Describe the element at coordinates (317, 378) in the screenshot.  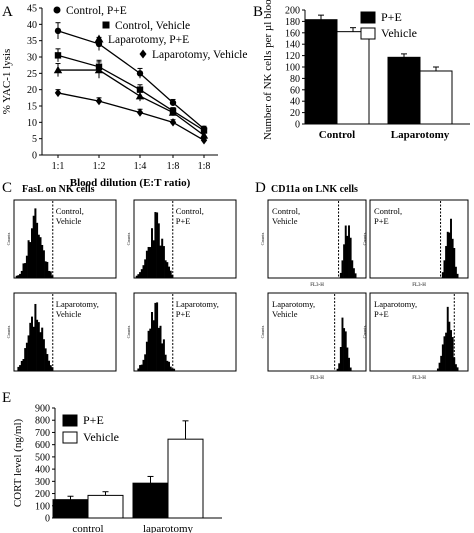
I see `histogram-x-label: FL3-H` at that location.